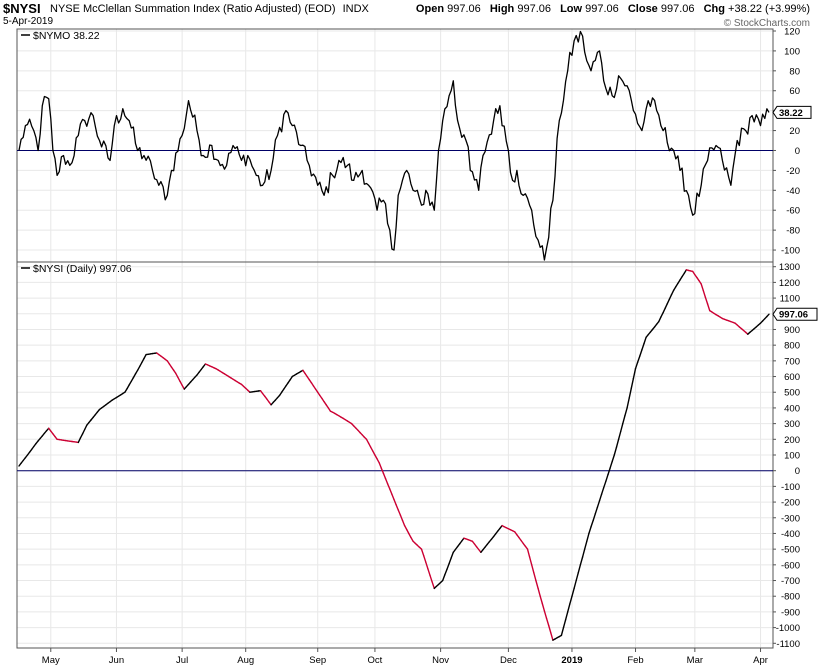 The width and height of the screenshot is (820, 668). Describe the element at coordinates (182, 660) in the screenshot. I see `x-tick-label: Jul` at that location.